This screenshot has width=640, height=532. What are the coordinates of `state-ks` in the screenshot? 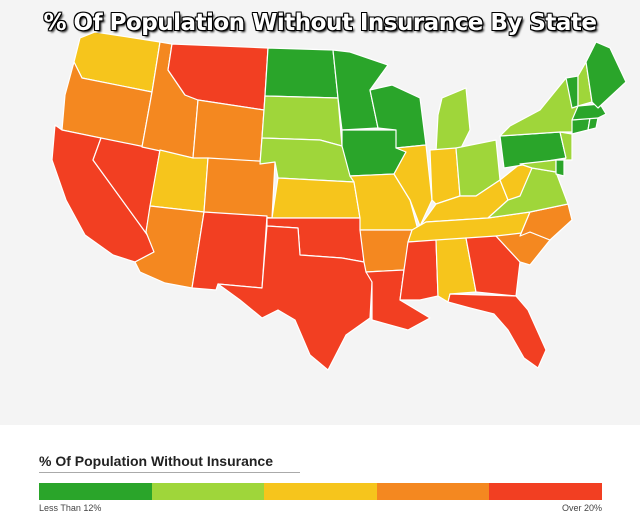 It's located at (316, 198).